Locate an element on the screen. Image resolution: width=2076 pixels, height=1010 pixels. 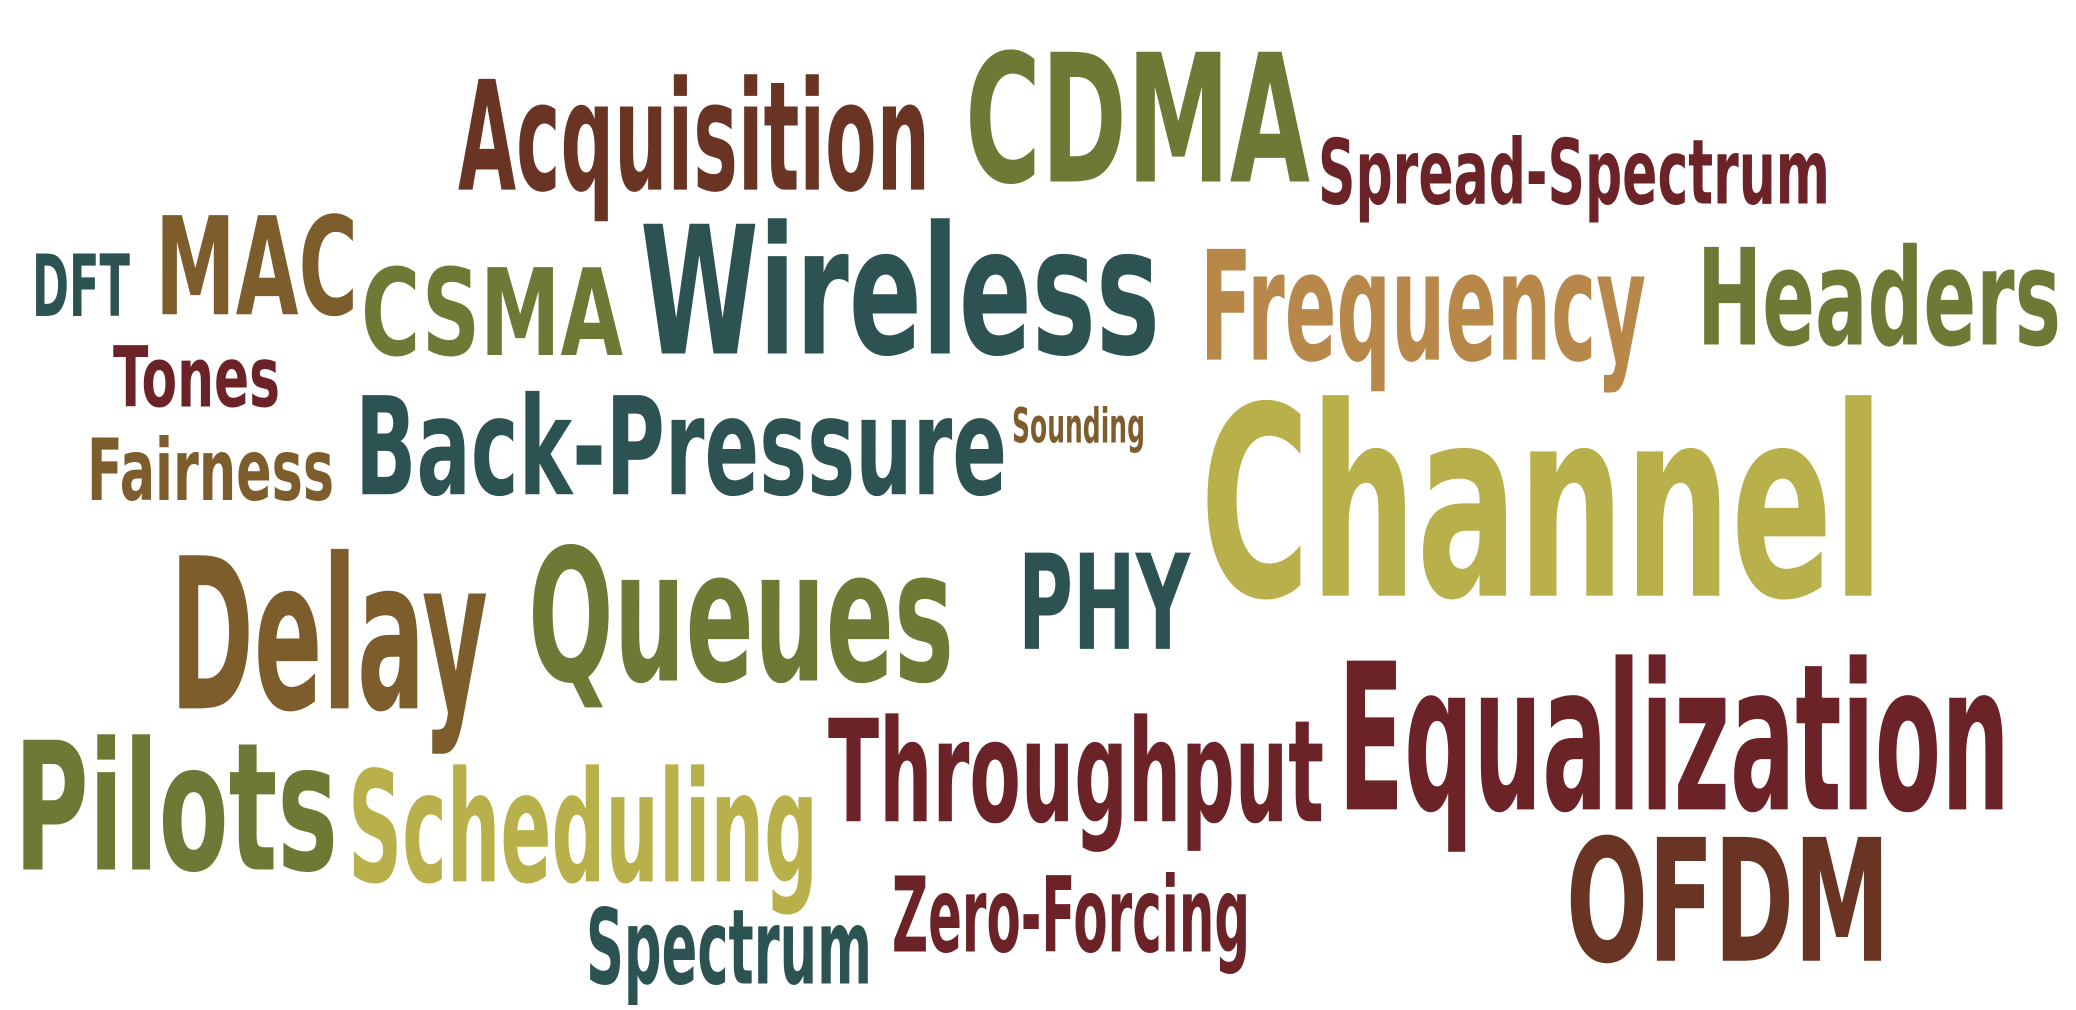
word-pilots: Pilots is located at coordinates (176, 808).